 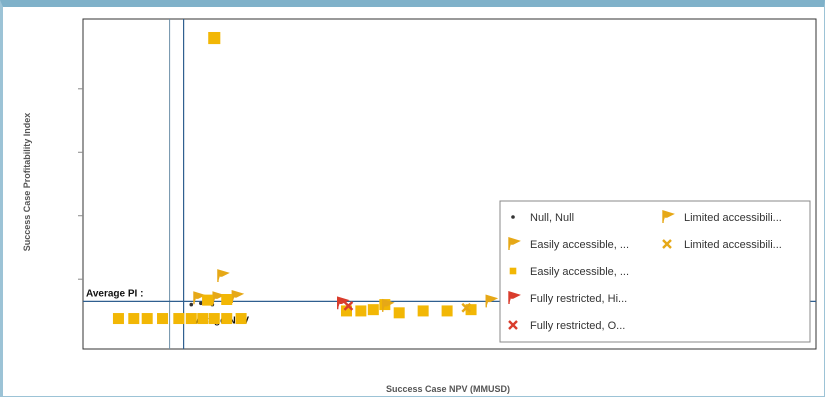 I want to click on legend-label-0: Null, Null, so click(x=552, y=218).